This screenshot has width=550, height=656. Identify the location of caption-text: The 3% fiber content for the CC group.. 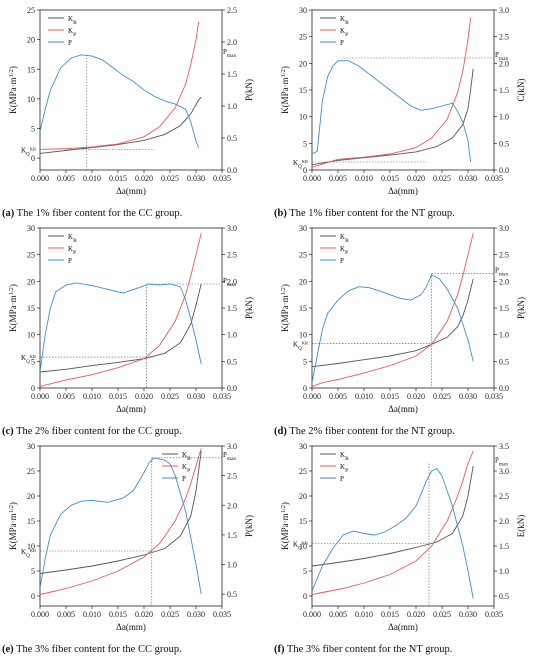
(98, 649).